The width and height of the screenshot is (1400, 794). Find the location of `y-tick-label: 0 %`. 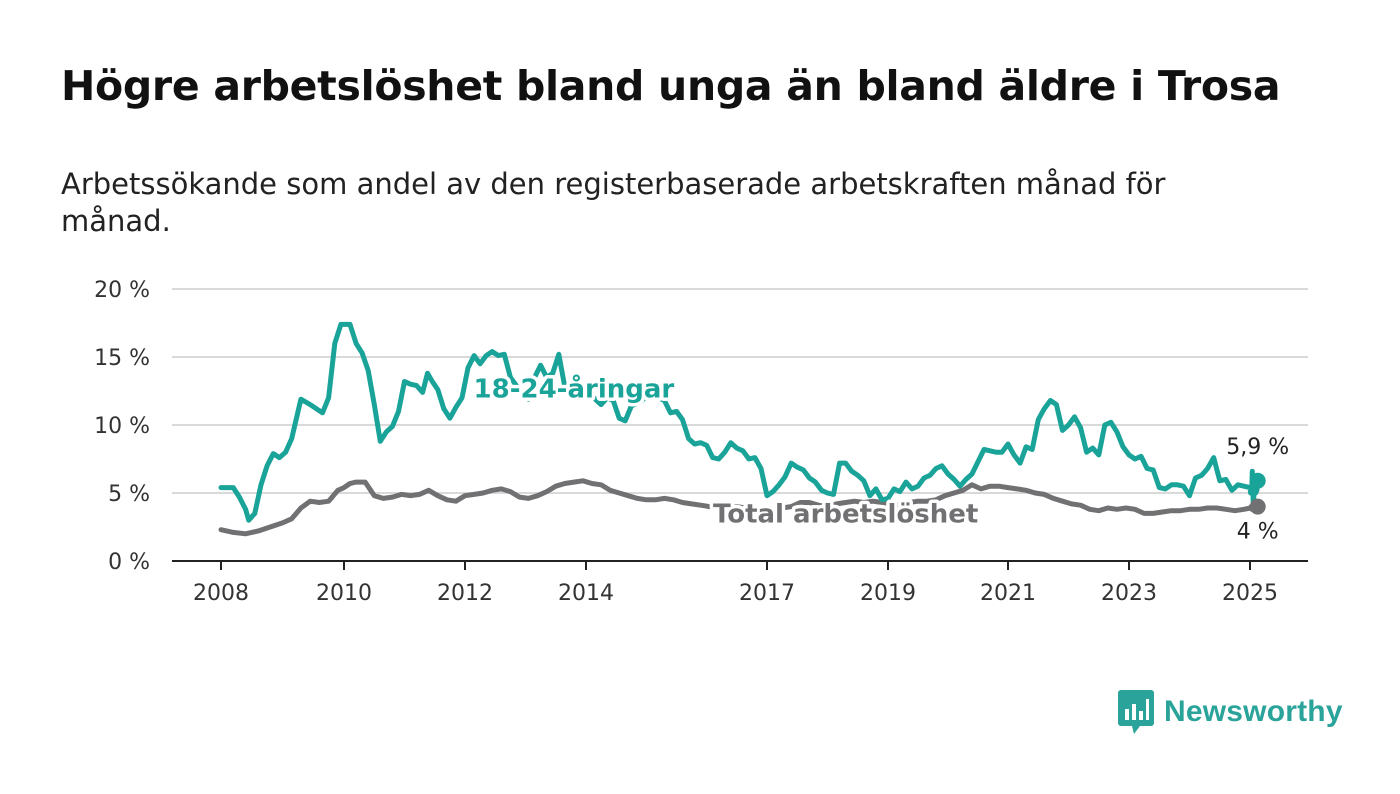

y-tick-label: 0 % is located at coordinates (129, 562).